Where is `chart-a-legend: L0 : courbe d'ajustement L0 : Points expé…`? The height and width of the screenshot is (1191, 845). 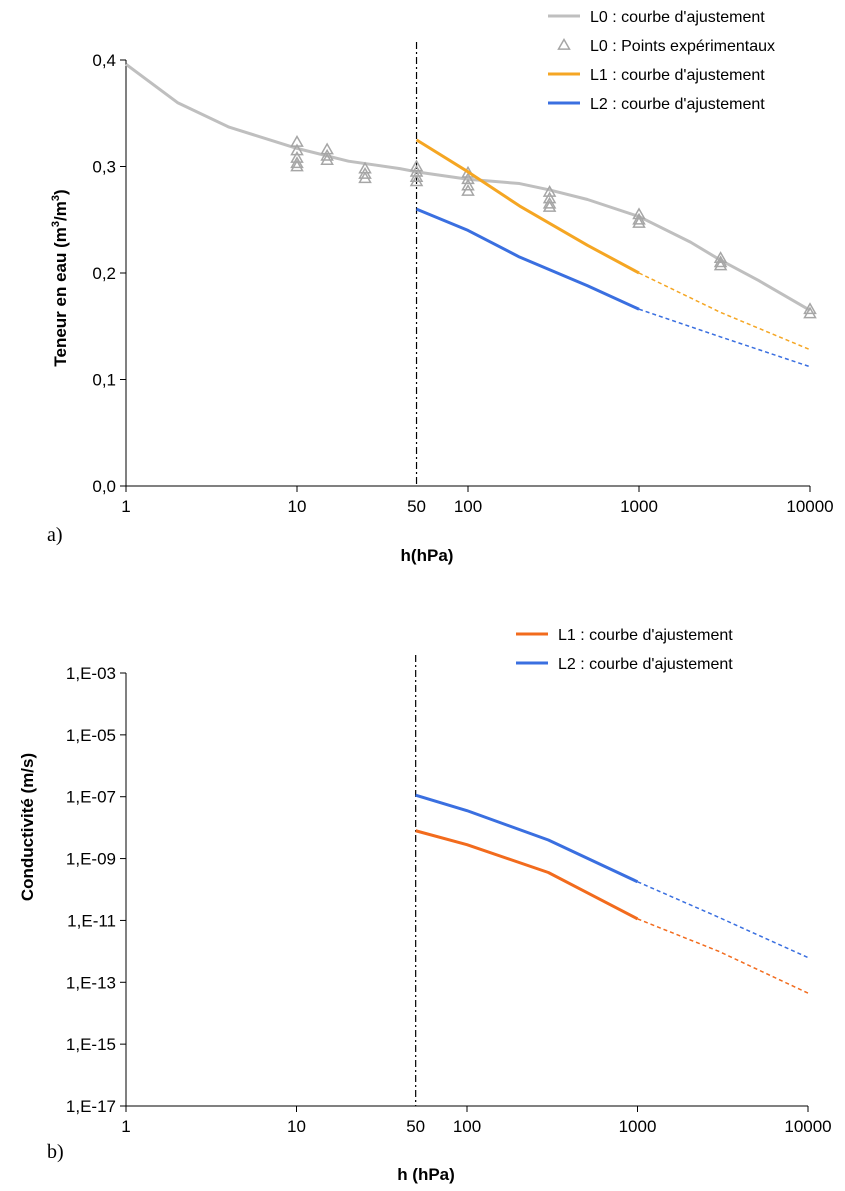
chart-a-legend: L0 : courbe d'ajustement L0 : Points expé… is located at coordinates (661, 61).